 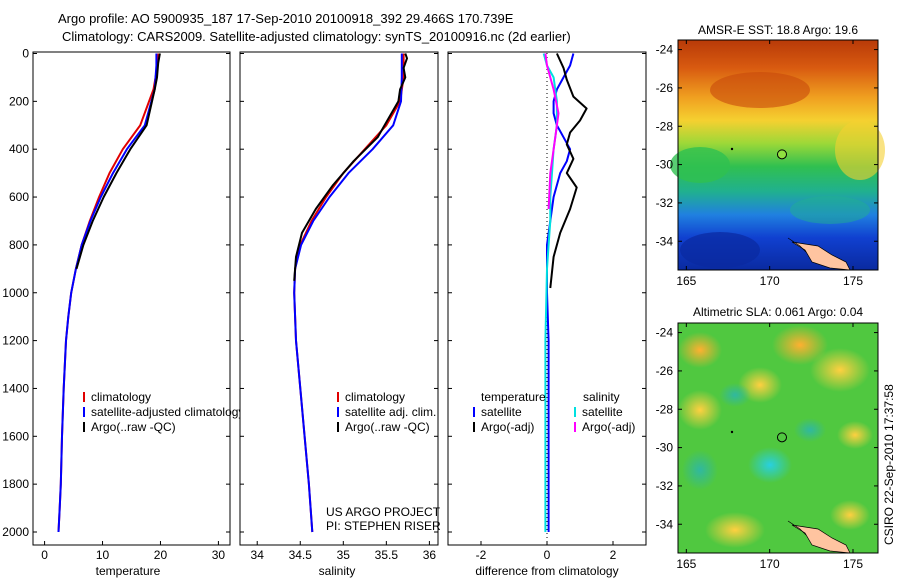 I want to click on y-tick-label: 1800, so click(x=15, y=484).